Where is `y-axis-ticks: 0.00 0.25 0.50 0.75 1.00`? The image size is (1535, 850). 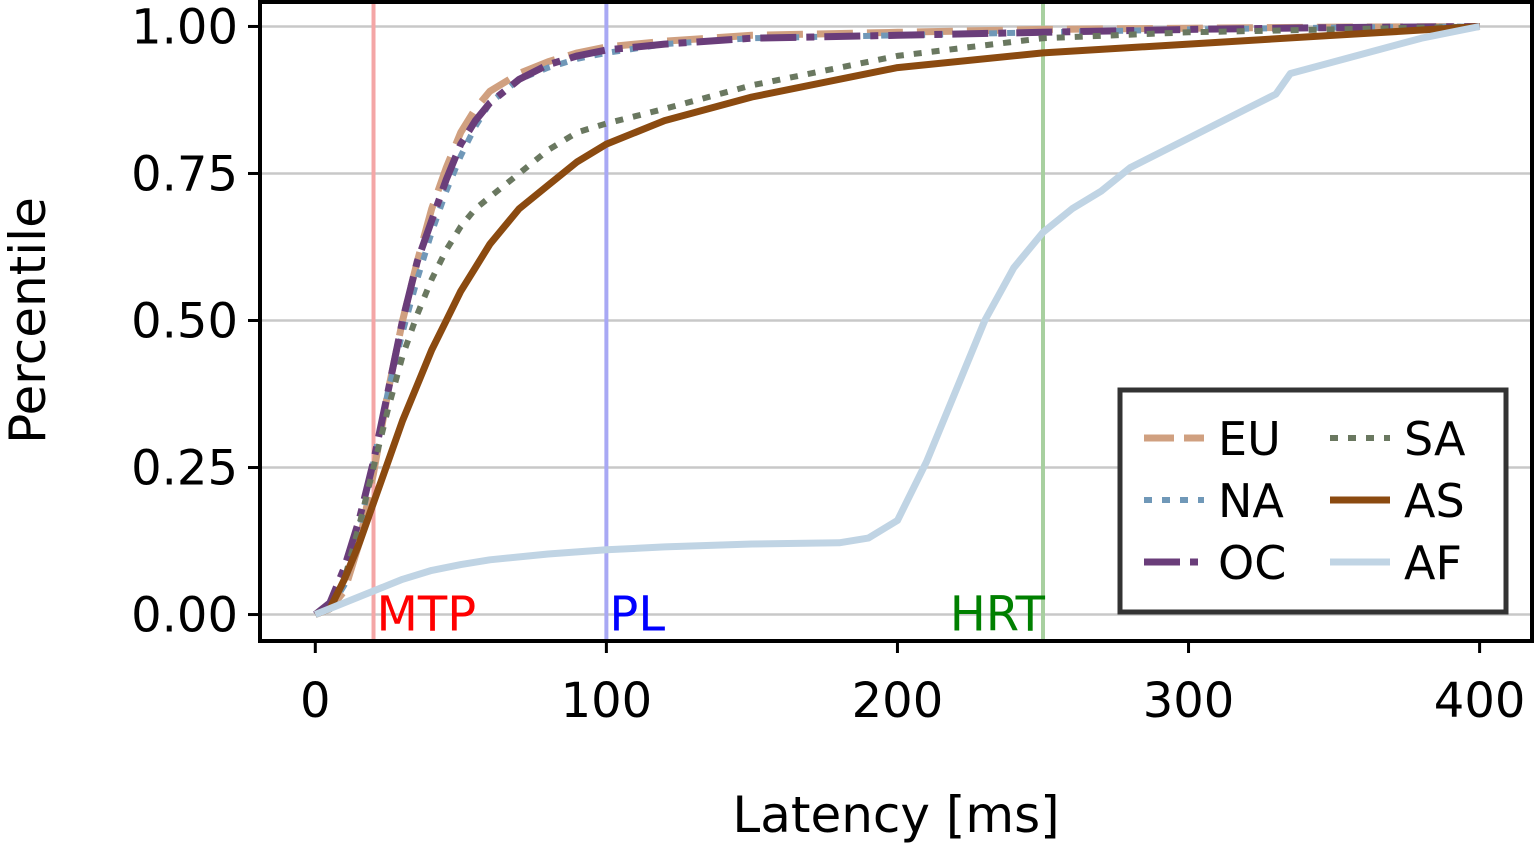
y-axis-ticks: 0.00 0.25 0.50 0.75 1.00 is located at coordinates (195, 322).